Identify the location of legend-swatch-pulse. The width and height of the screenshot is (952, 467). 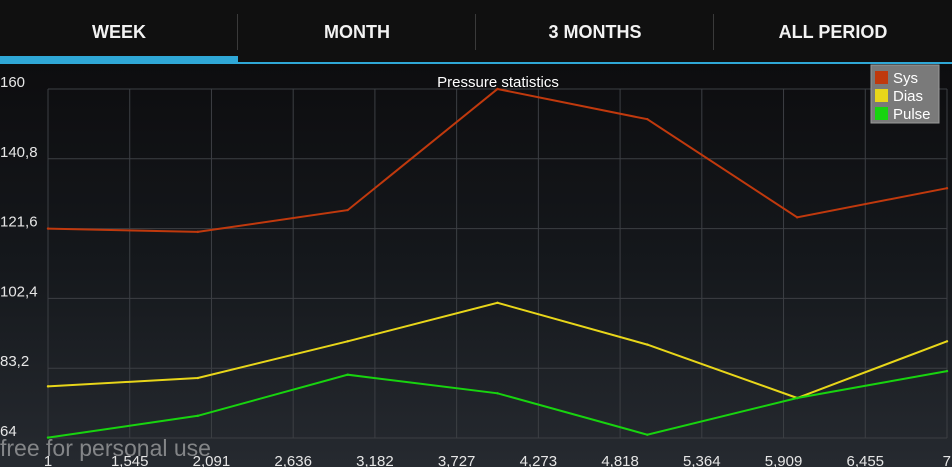
(881, 113).